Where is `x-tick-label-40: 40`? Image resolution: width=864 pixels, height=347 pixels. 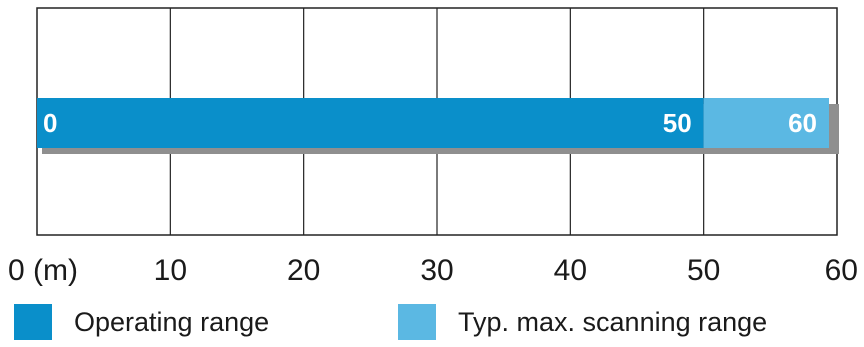 x-tick-label-40: 40 is located at coordinates (570, 270).